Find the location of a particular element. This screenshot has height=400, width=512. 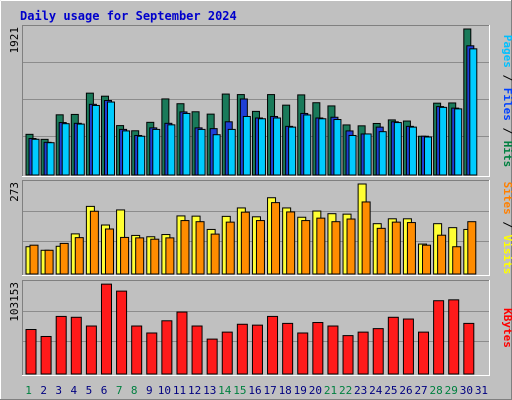

x-tick-label-day-22: 22 is located at coordinates (345, 390).